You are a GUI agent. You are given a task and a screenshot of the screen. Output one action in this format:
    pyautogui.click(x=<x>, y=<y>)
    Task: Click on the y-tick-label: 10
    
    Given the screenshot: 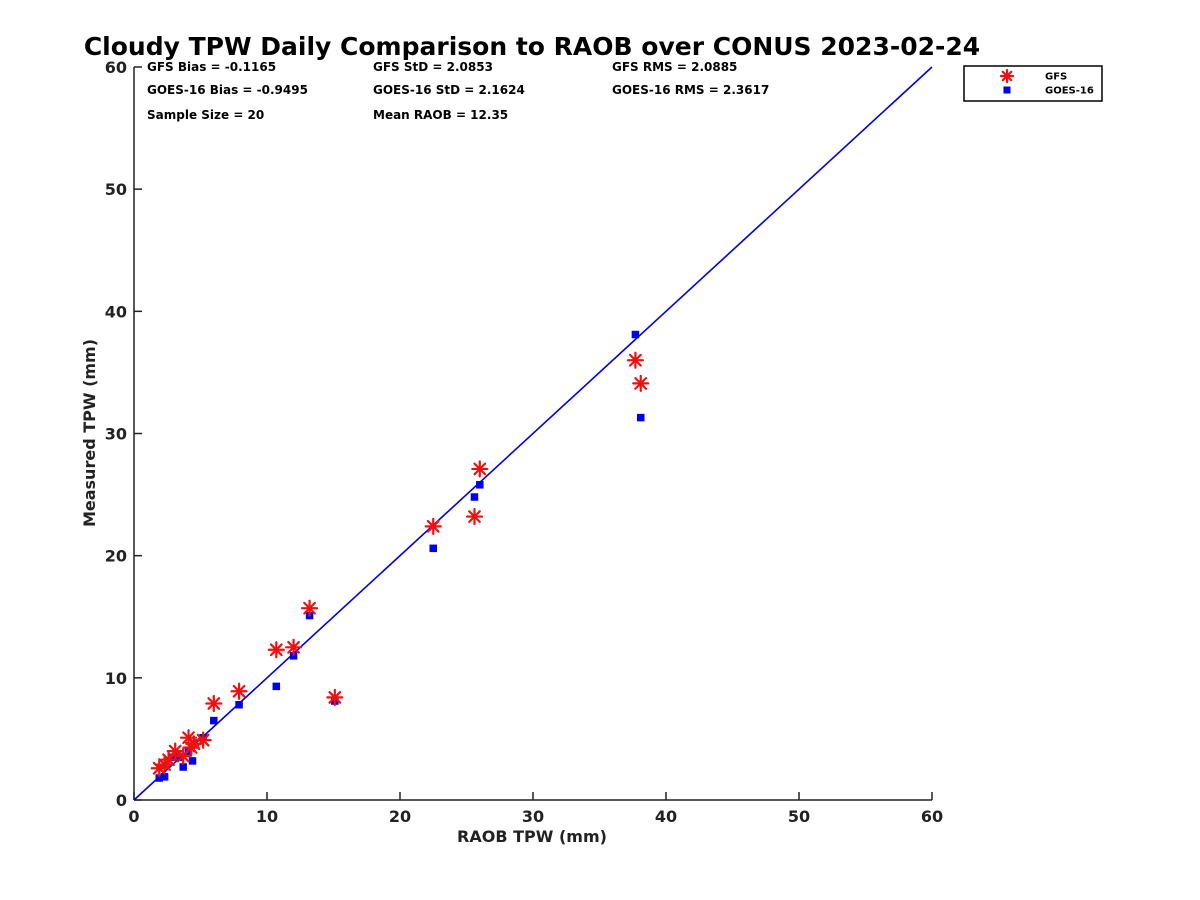 What is the action you would take?
    pyautogui.click(x=116, y=678)
    